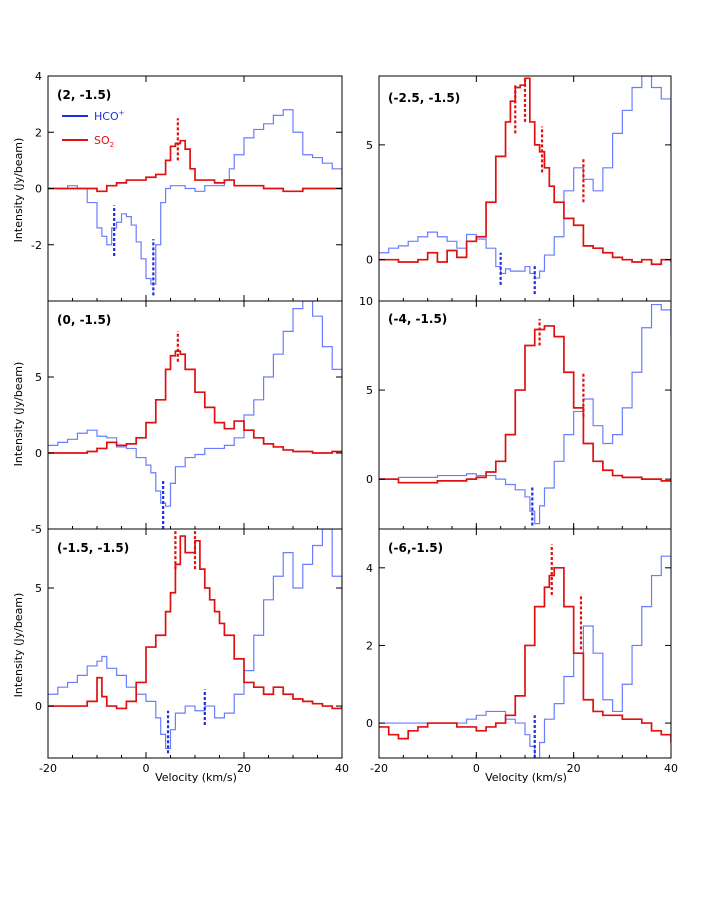  I want to click on ylabel-bottom-left: Intensity (Jy/beam), so click(18, 645).